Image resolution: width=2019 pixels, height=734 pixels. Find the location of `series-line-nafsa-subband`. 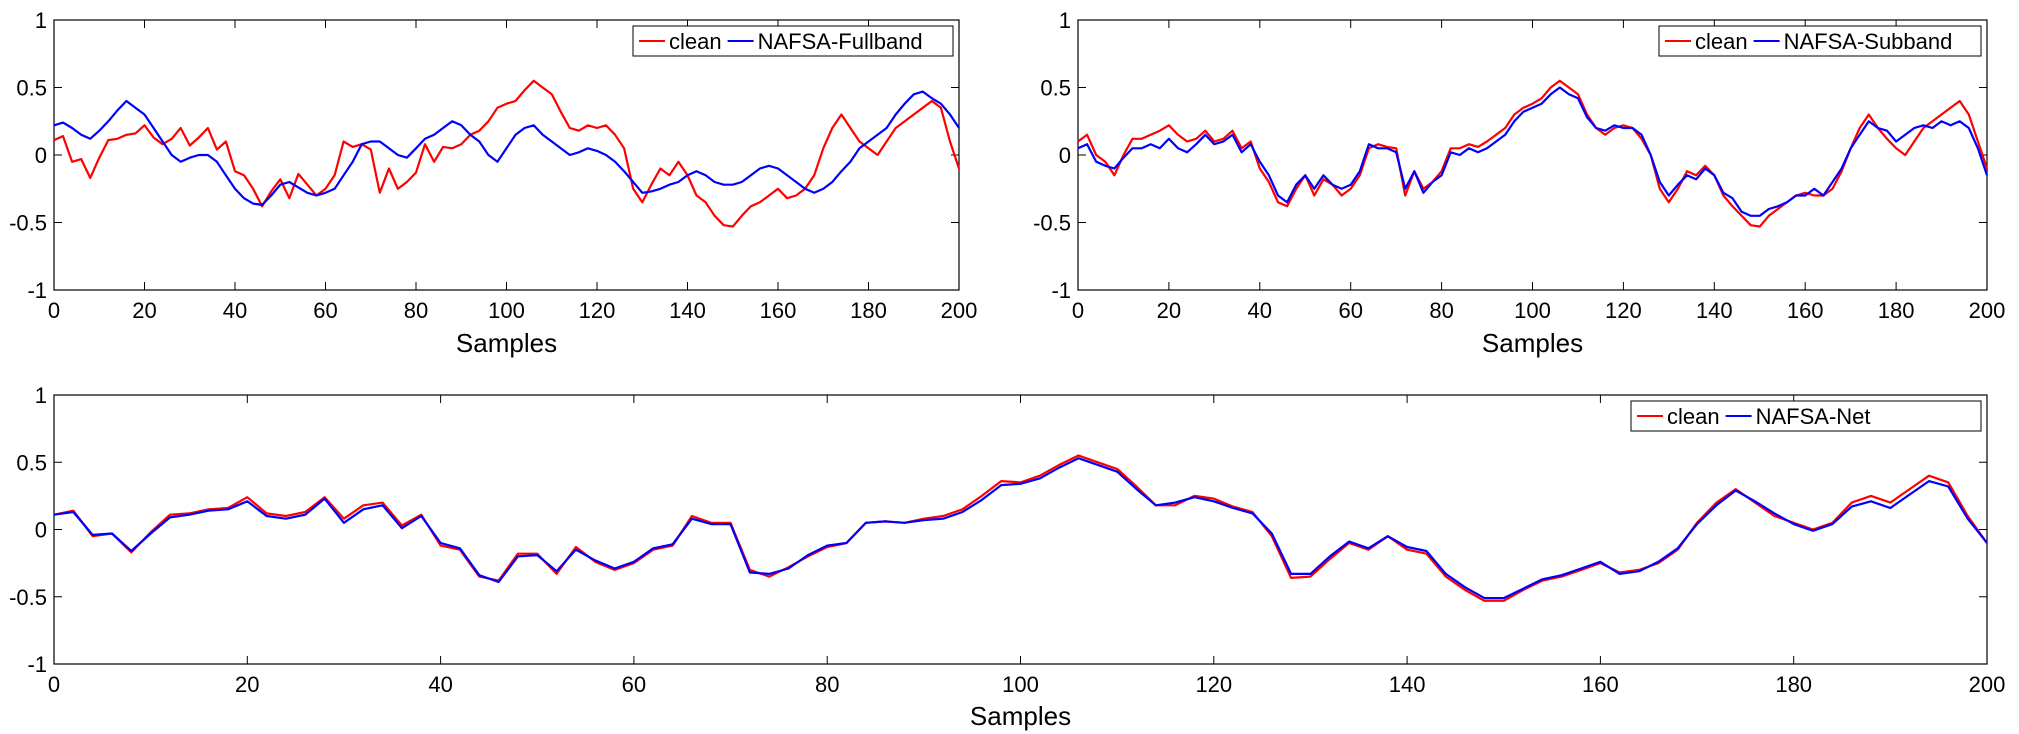

series-line-nafsa-subband is located at coordinates (1533, 151).